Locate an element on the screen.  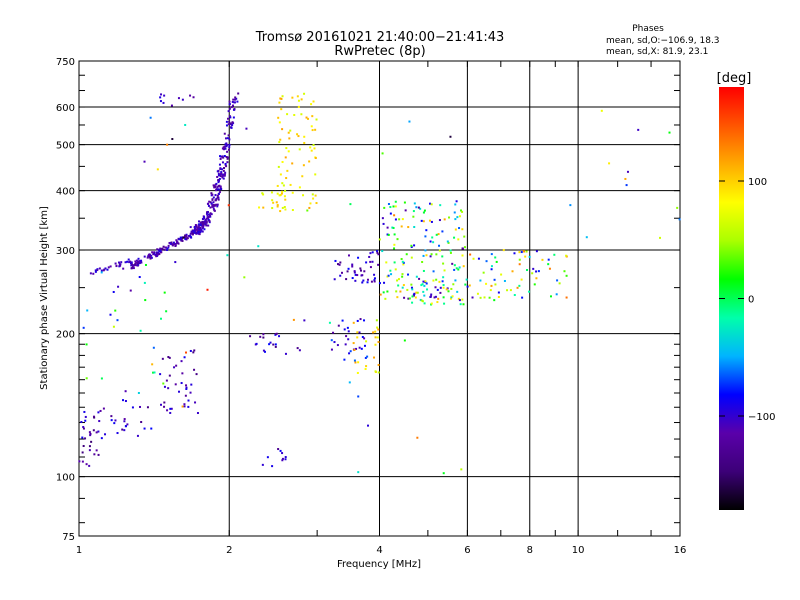
y-tick-label: 400 is located at coordinates (65, 192).